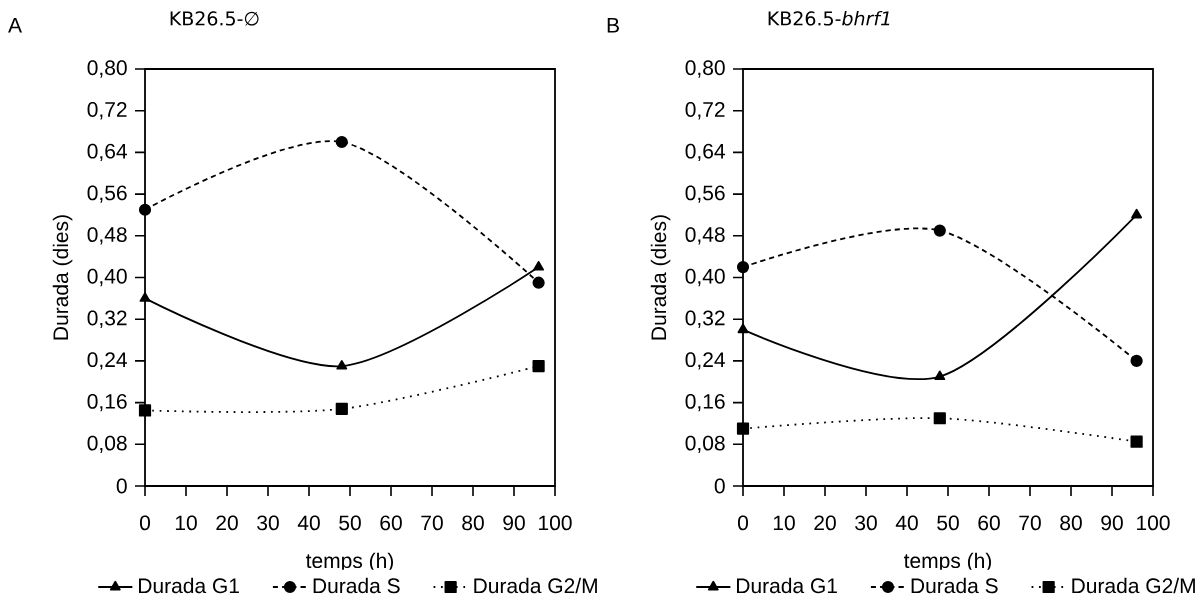 The height and width of the screenshot is (607, 1204). What do you see at coordinates (829, 18) in the screenshot?
I see `chart-title: KB26.5-bhrf1` at bounding box center [829, 18].